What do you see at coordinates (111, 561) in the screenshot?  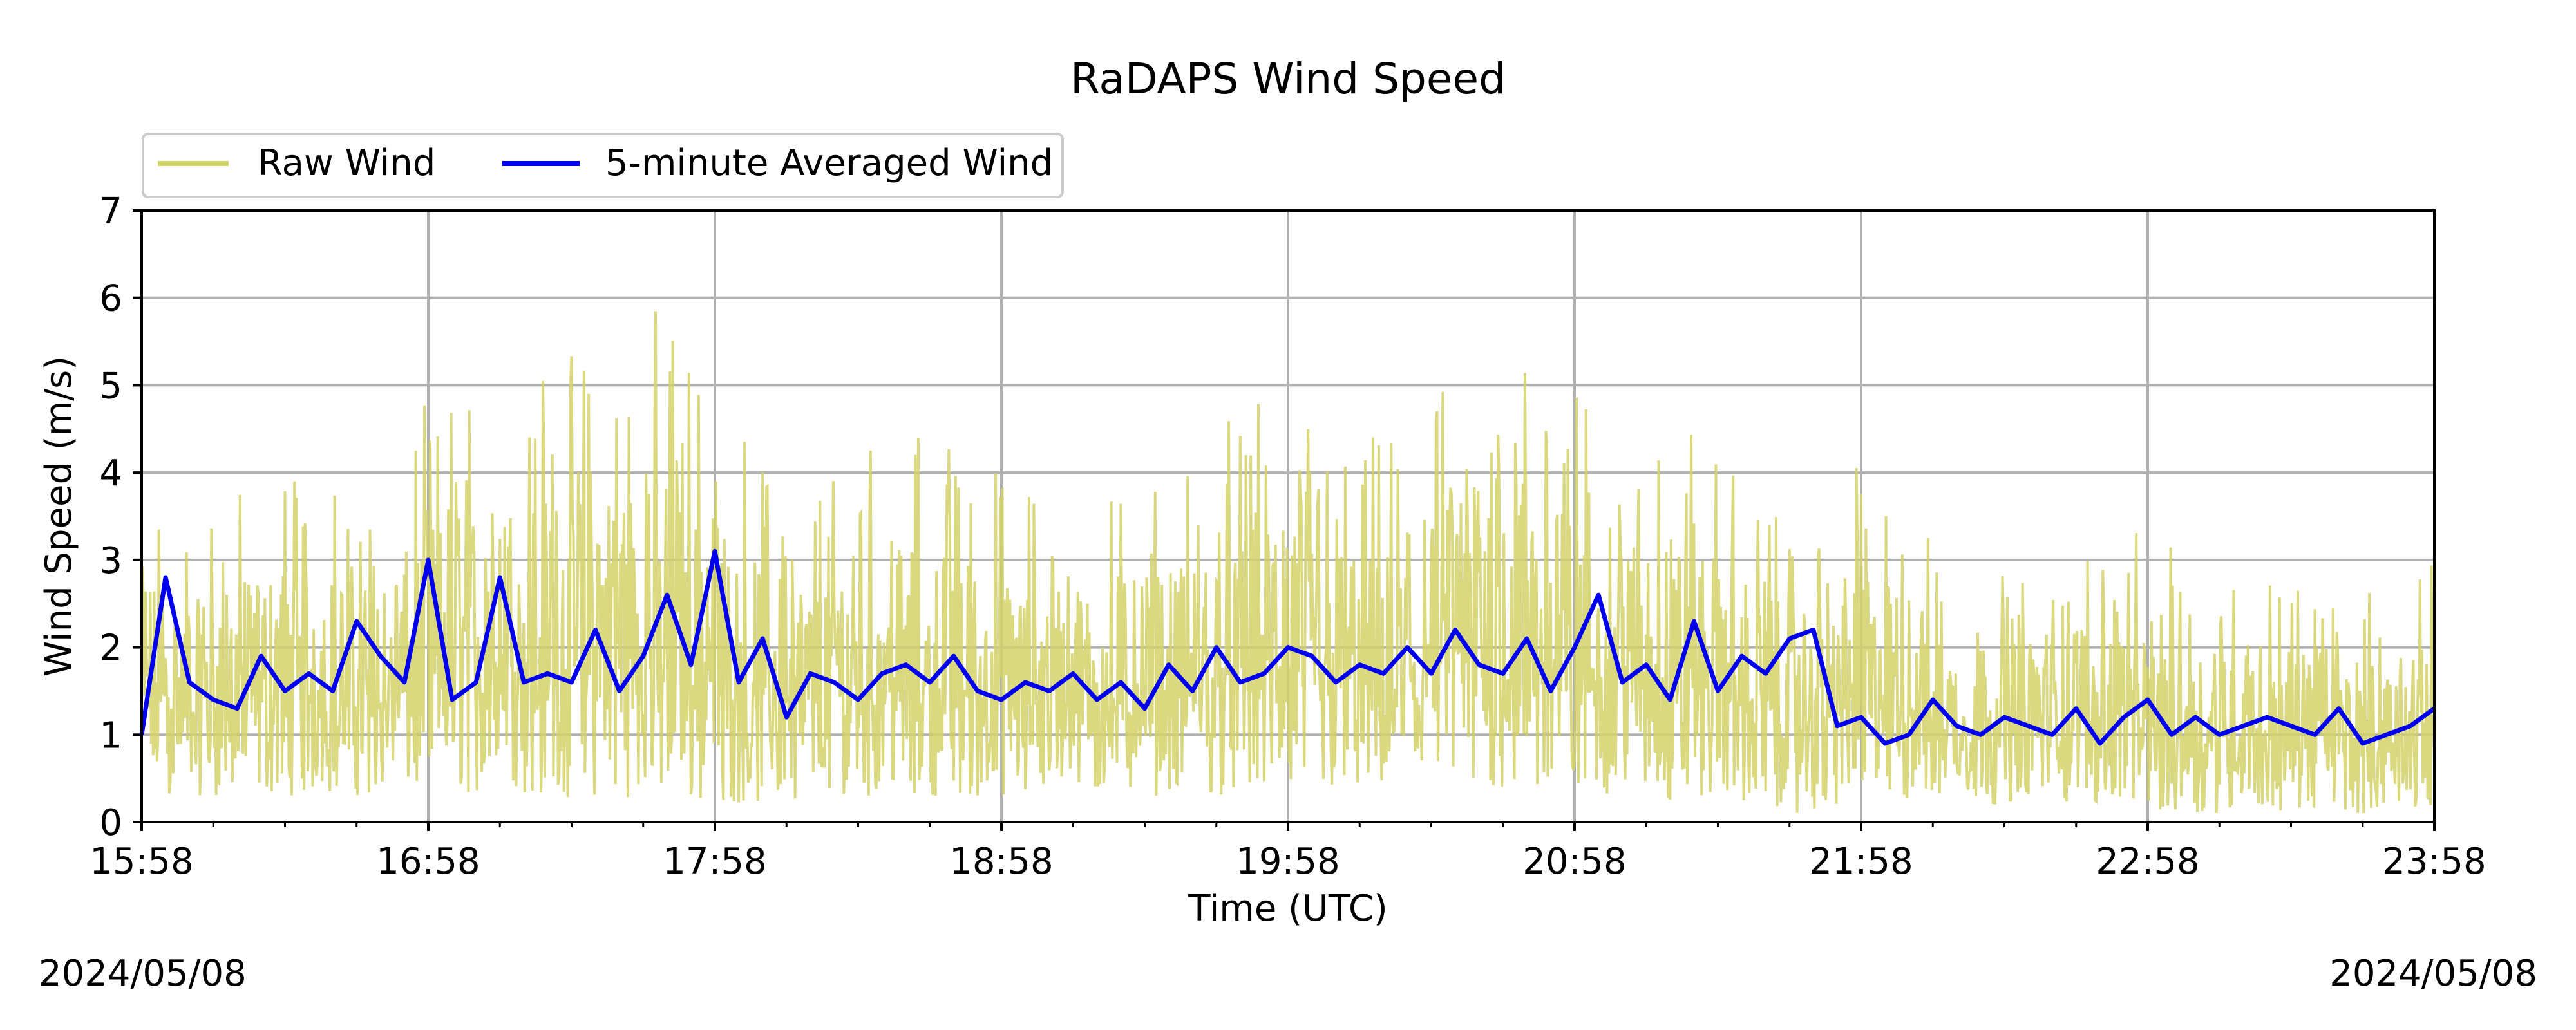 I see `y-tick-label: 3` at bounding box center [111, 561].